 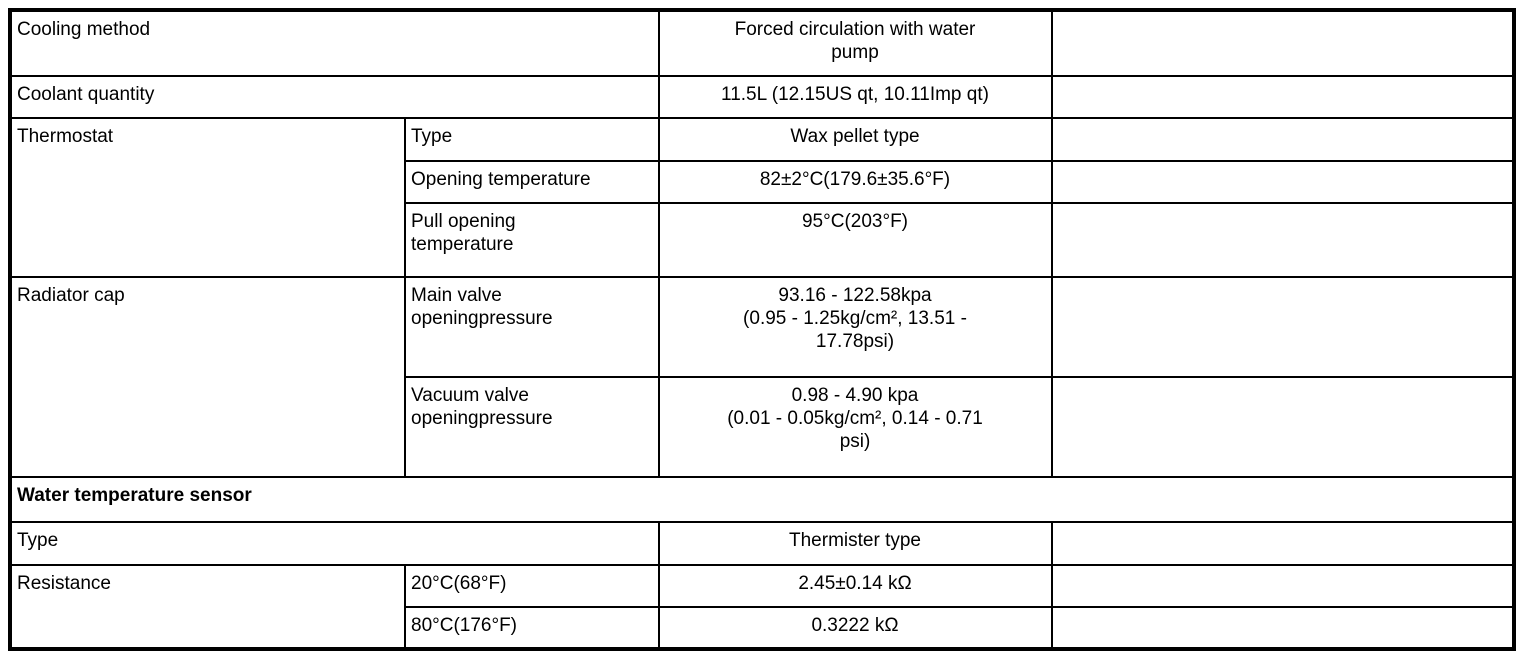 What do you see at coordinates (207, 197) in the screenshot?
I see `thermostat-label: Thermostat` at bounding box center [207, 197].